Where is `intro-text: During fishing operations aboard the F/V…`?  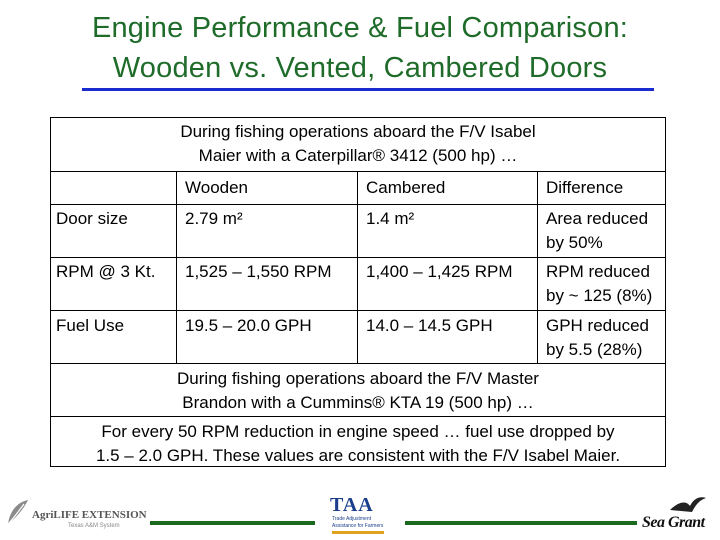
intro-text: During fishing operations aboard the F/V… is located at coordinates (358, 144).